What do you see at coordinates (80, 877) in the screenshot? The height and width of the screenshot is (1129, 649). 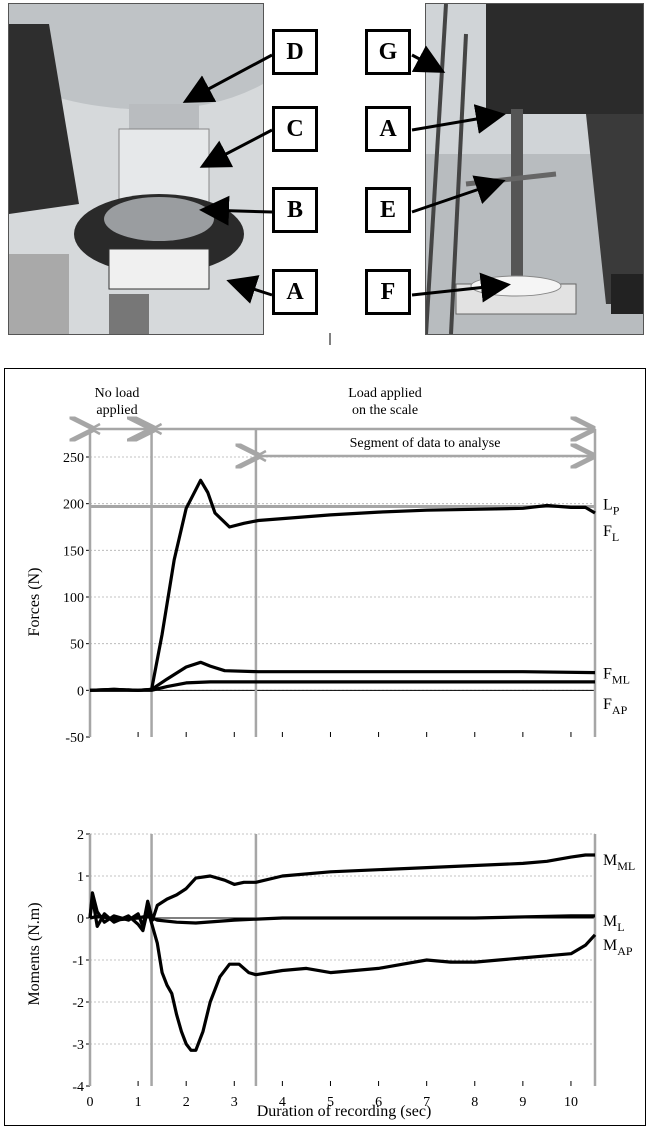 I see `moment-ytick-label: 1` at bounding box center [80, 877].